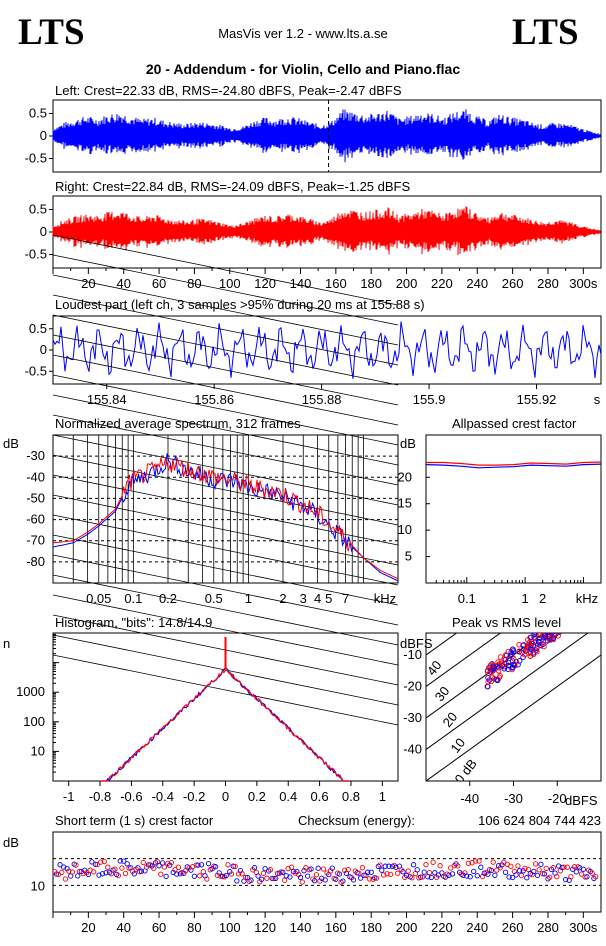 The height and width of the screenshot is (946, 606). What do you see at coordinates (327, 350) in the screenshot?
I see `loudest-part-trace` at bounding box center [327, 350].